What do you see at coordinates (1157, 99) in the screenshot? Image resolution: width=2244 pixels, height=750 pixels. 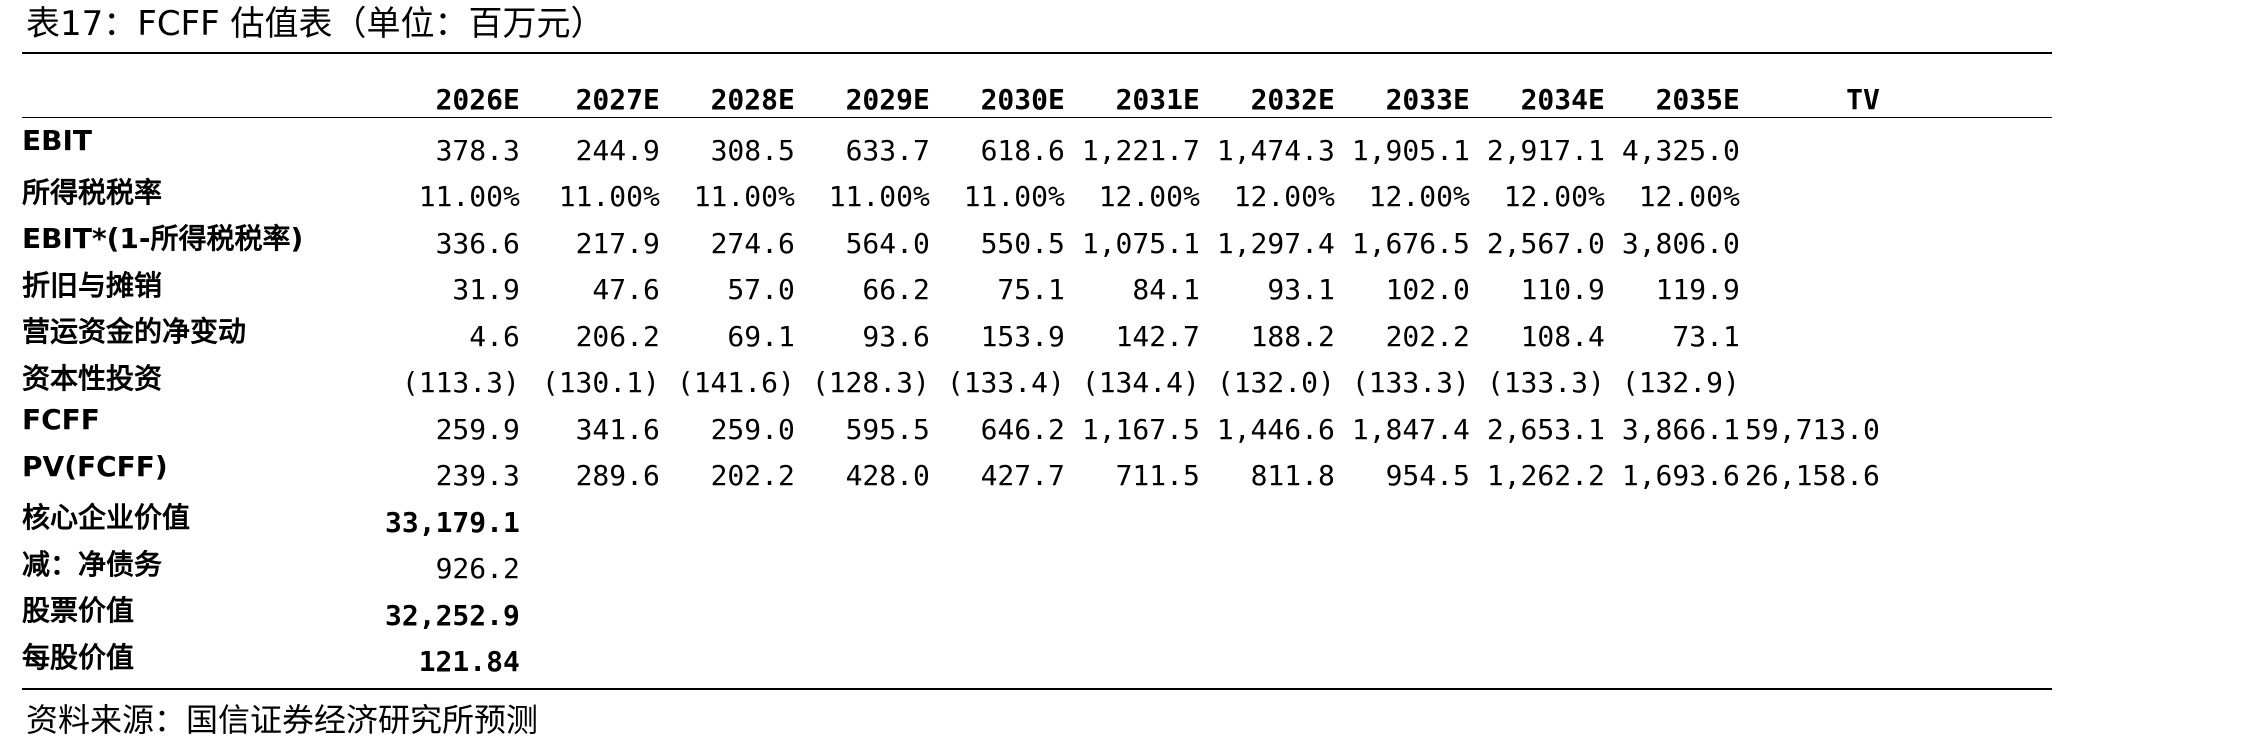 I see `column-header: 2031E` at bounding box center [1157, 99].